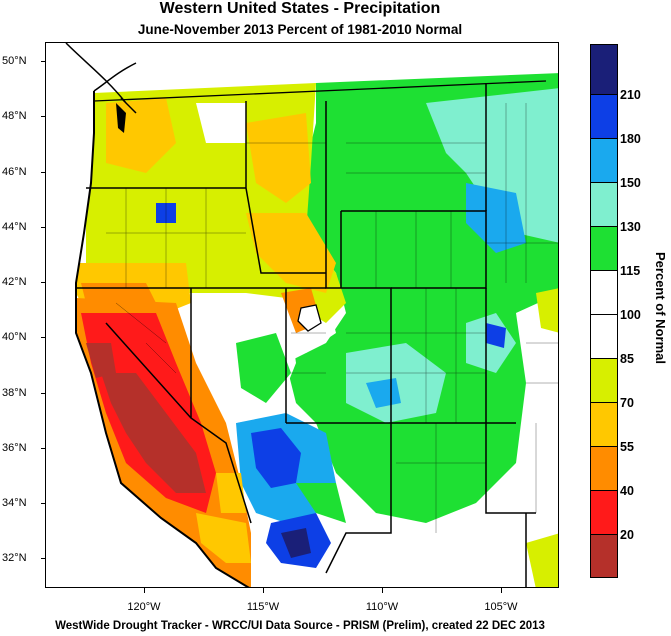 The width and height of the screenshot is (671, 636). What do you see at coordinates (630, 227) in the screenshot?
I see `legend-label: 130` at bounding box center [630, 227].